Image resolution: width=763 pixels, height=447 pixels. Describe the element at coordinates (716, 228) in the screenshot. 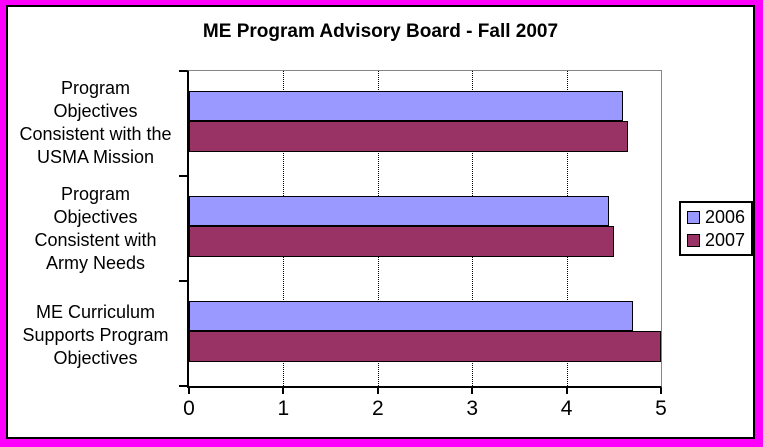

I see `legend: 2006 2007` at that location.